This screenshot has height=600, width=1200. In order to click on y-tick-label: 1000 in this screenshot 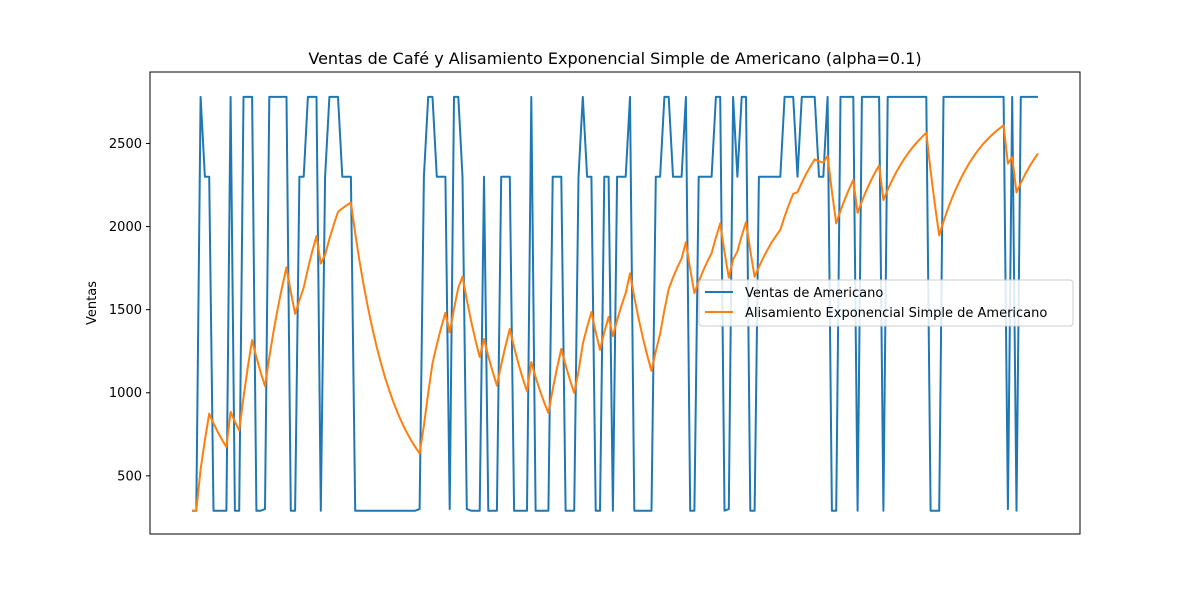, I will do `click(125, 393)`.